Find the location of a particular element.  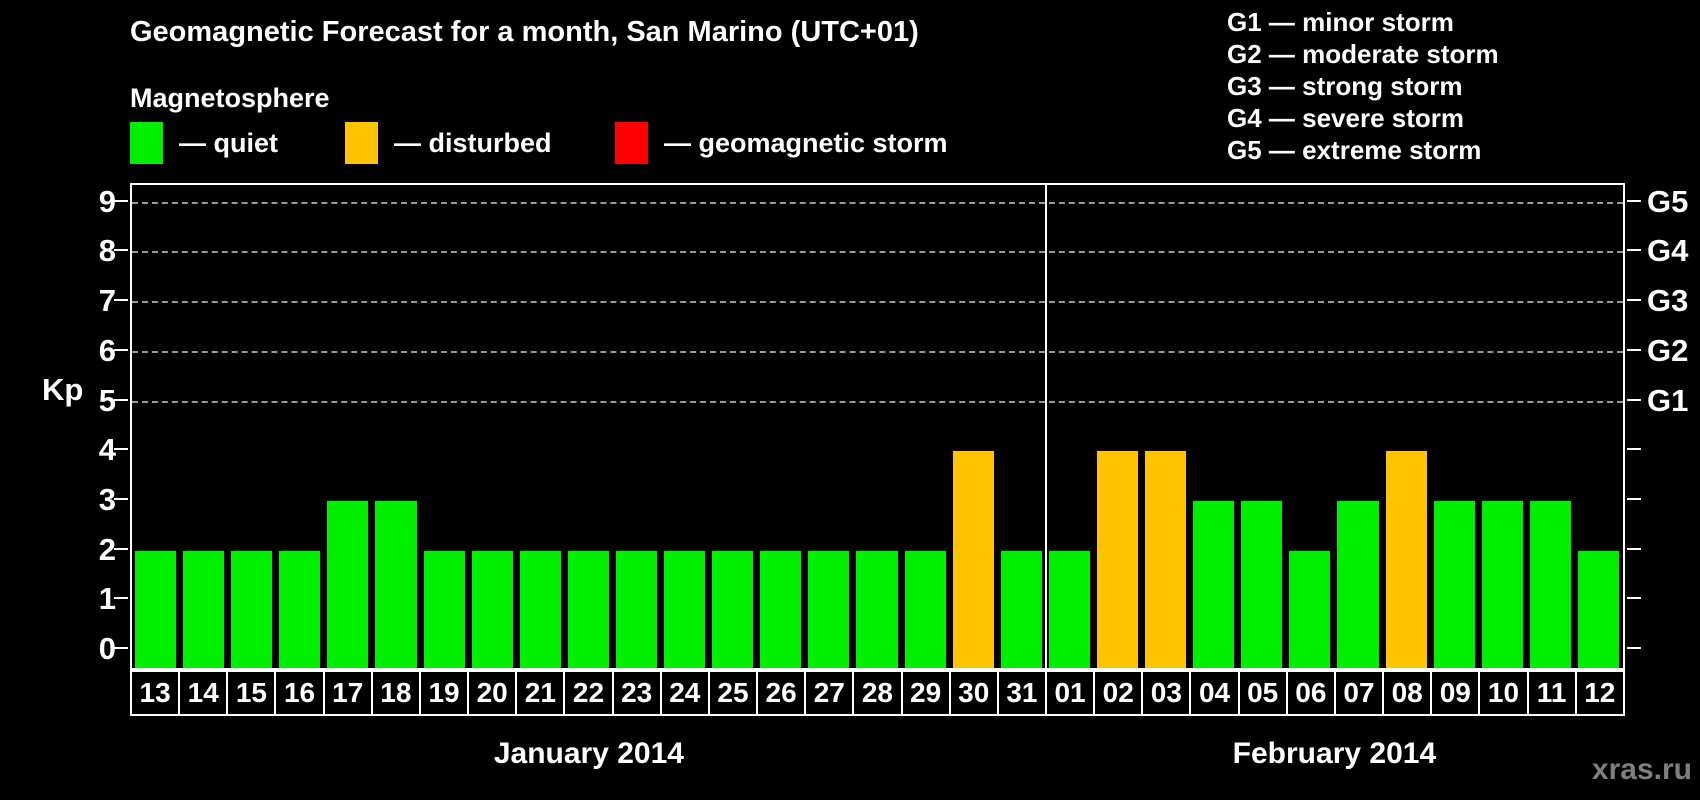

day-cell-09: 09 is located at coordinates (1454, 693).